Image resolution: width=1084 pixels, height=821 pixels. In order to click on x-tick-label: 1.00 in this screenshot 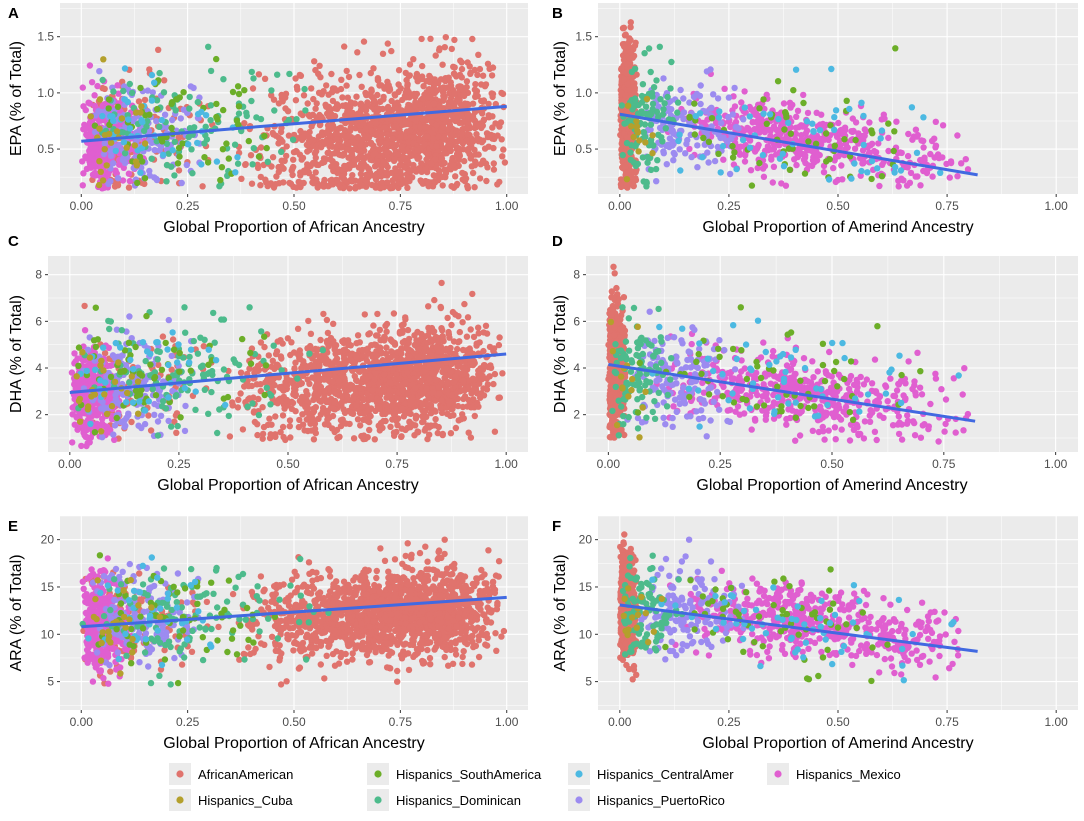, I will do `click(1057, 206)`.